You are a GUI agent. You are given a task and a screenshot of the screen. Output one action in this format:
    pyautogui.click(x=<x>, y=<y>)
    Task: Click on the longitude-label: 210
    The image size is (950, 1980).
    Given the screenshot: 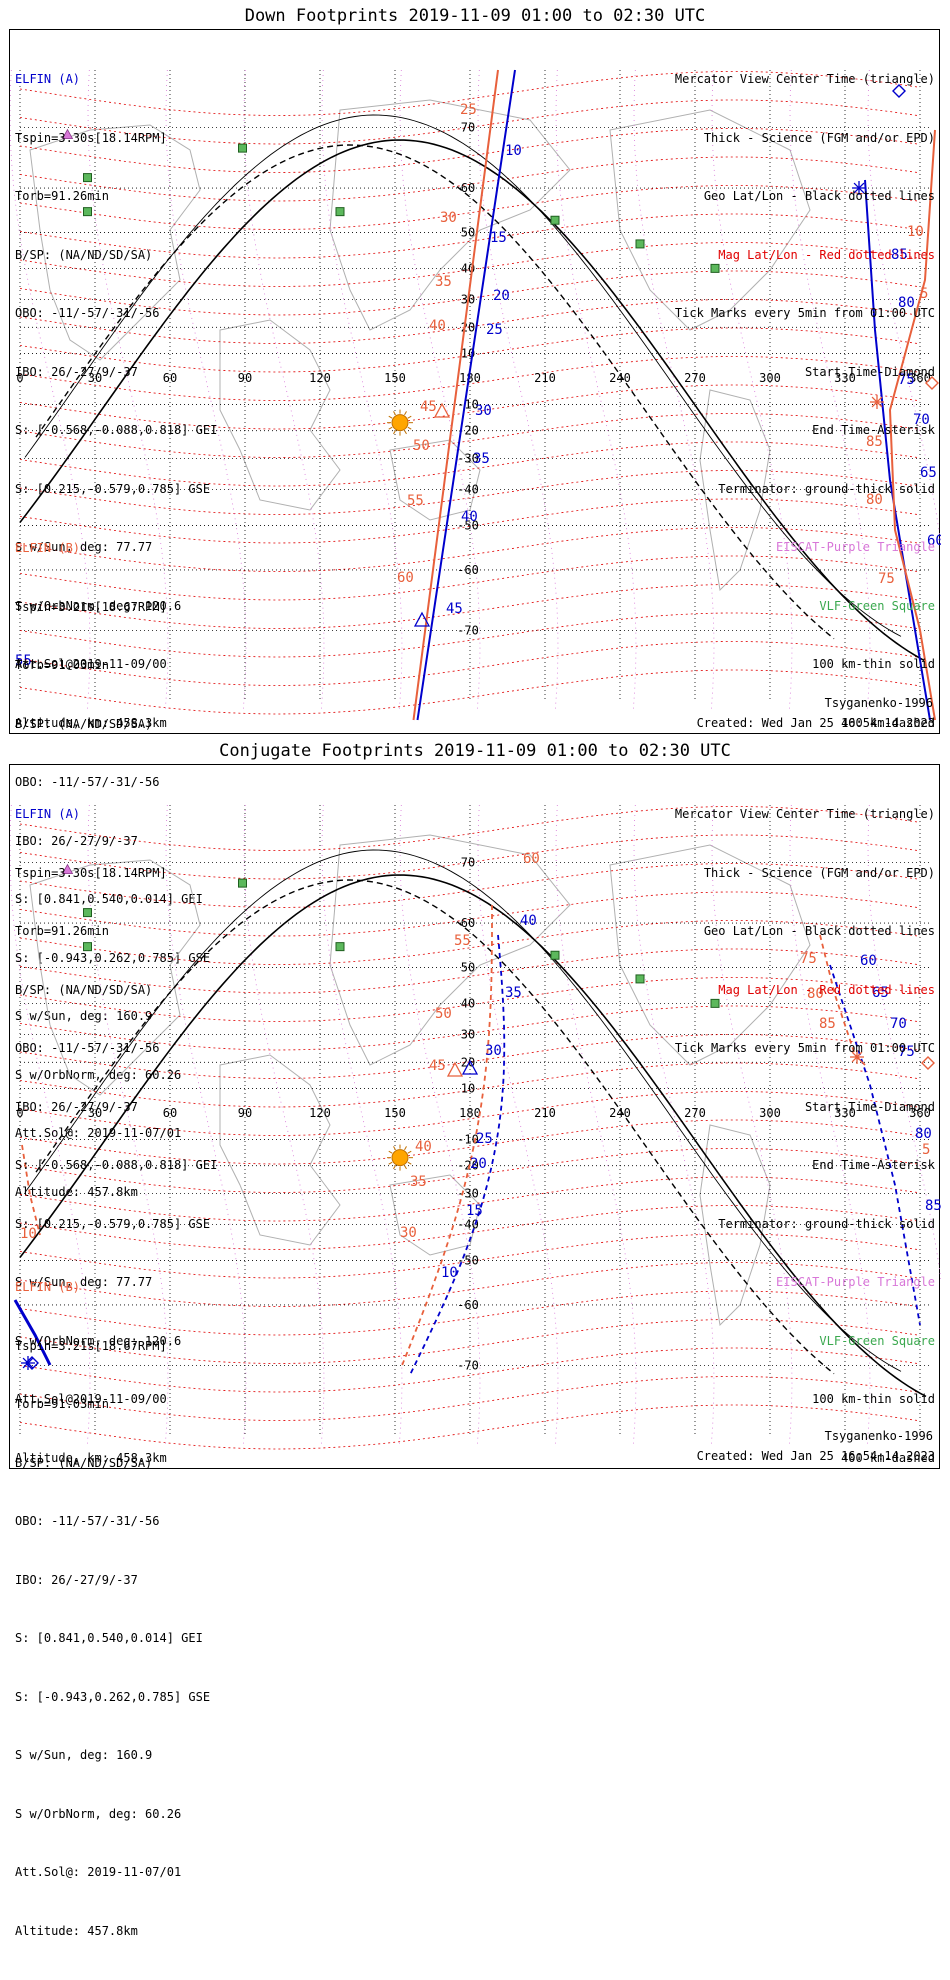 What is the action you would take?
    pyautogui.click(x=545, y=1113)
    